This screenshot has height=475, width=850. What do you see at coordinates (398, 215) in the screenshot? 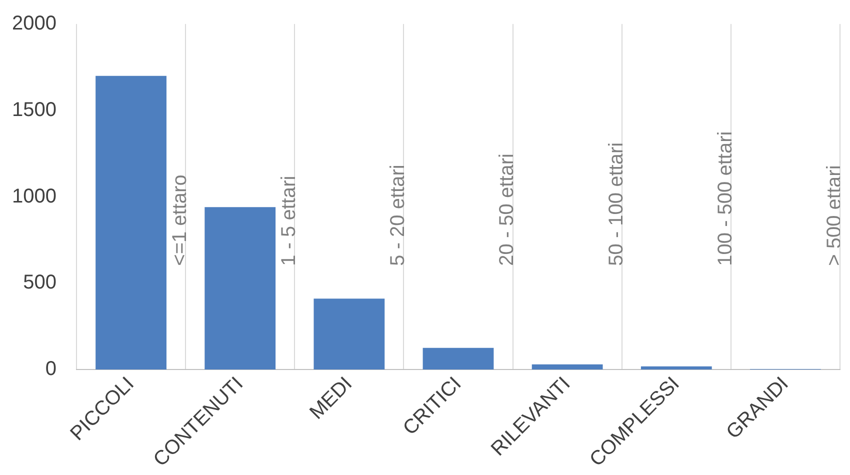
I see `annotation: 5 - 20 ettari` at bounding box center [398, 215].